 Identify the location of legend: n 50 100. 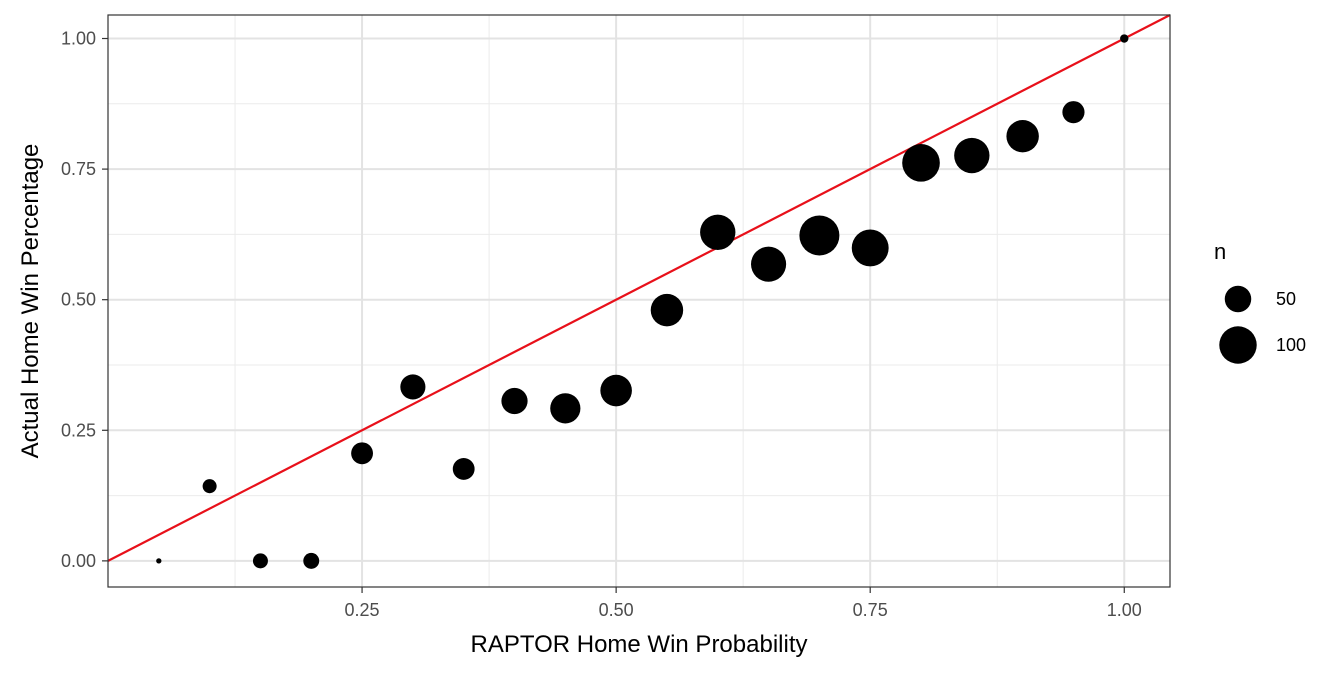
(1260, 301).